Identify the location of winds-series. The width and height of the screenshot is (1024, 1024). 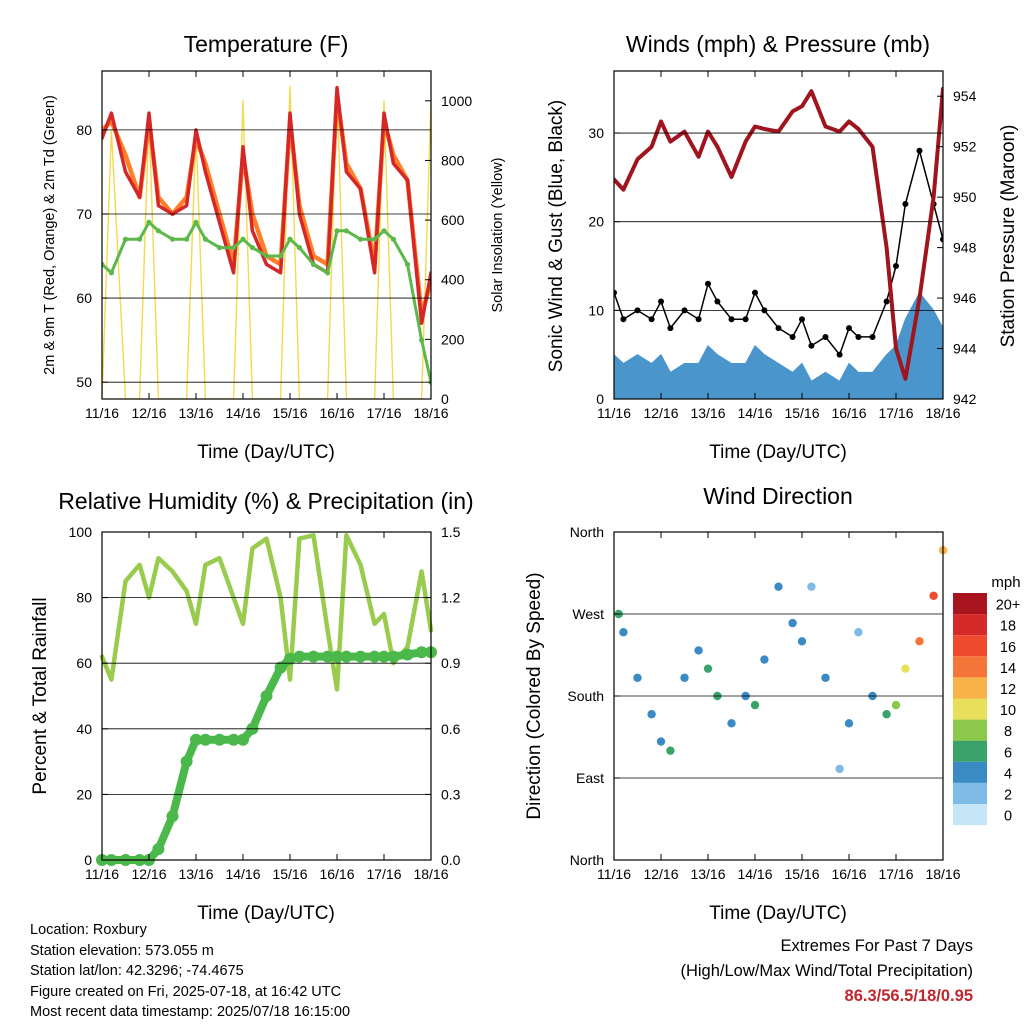
(778, 242).